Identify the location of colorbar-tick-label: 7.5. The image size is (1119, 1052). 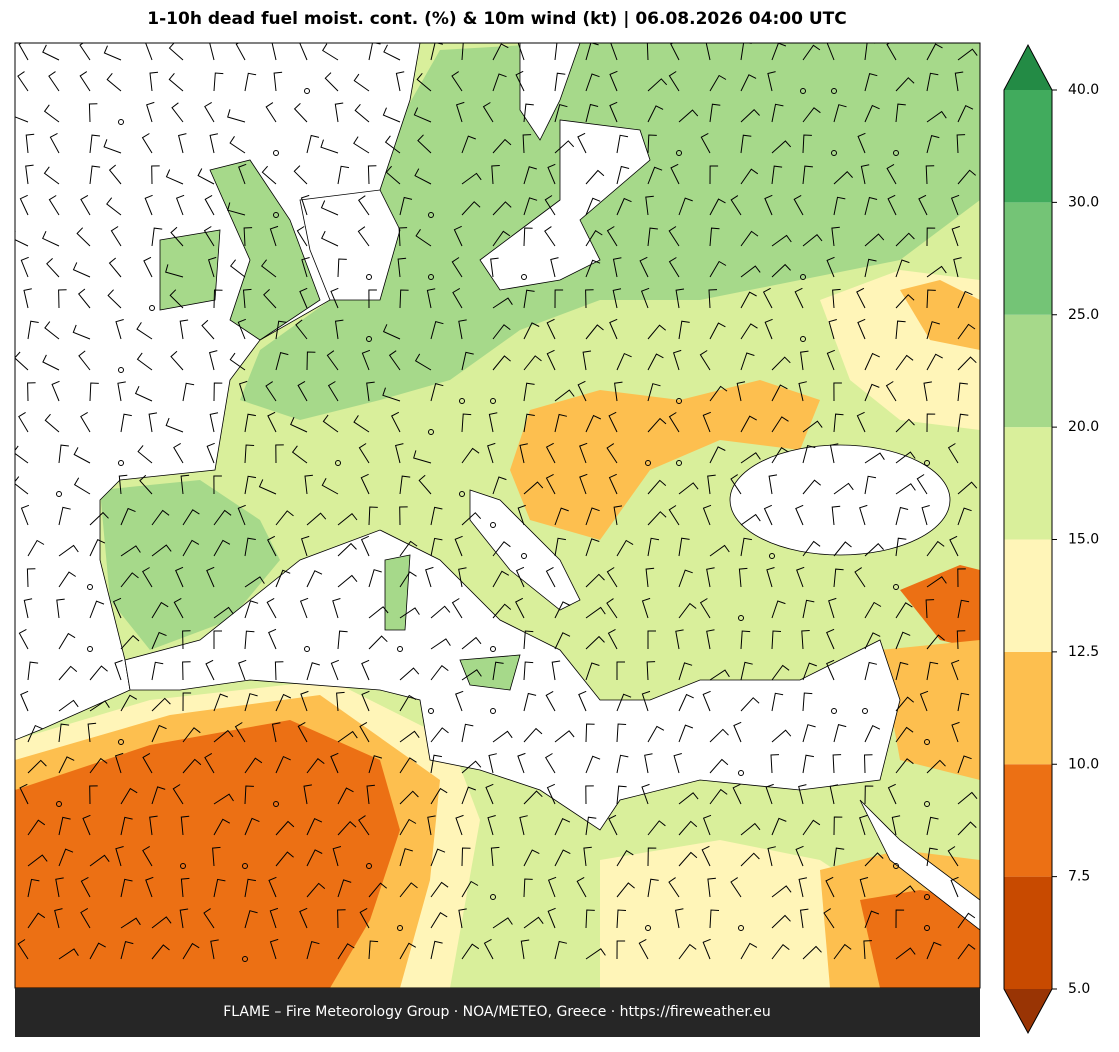
(1079, 877).